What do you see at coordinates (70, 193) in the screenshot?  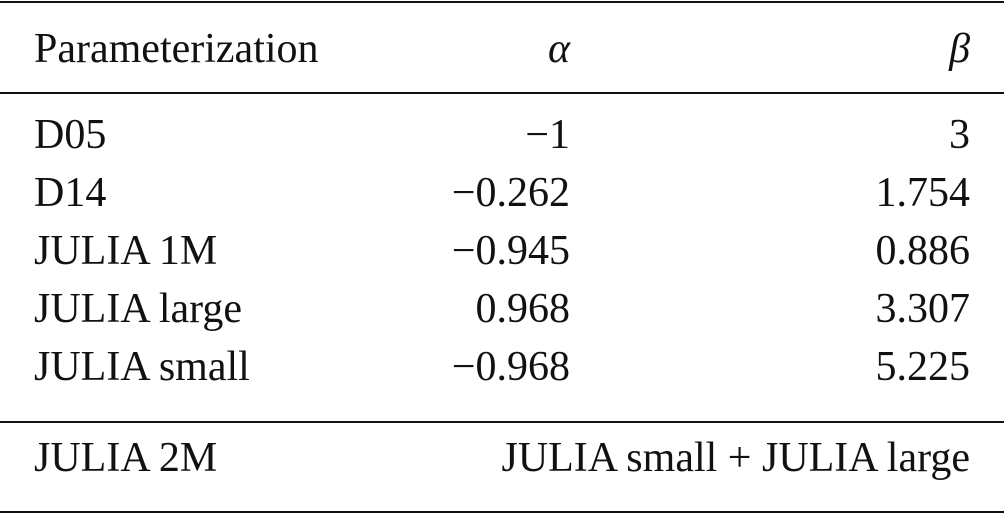 I see `row-label: D14` at bounding box center [70, 193].